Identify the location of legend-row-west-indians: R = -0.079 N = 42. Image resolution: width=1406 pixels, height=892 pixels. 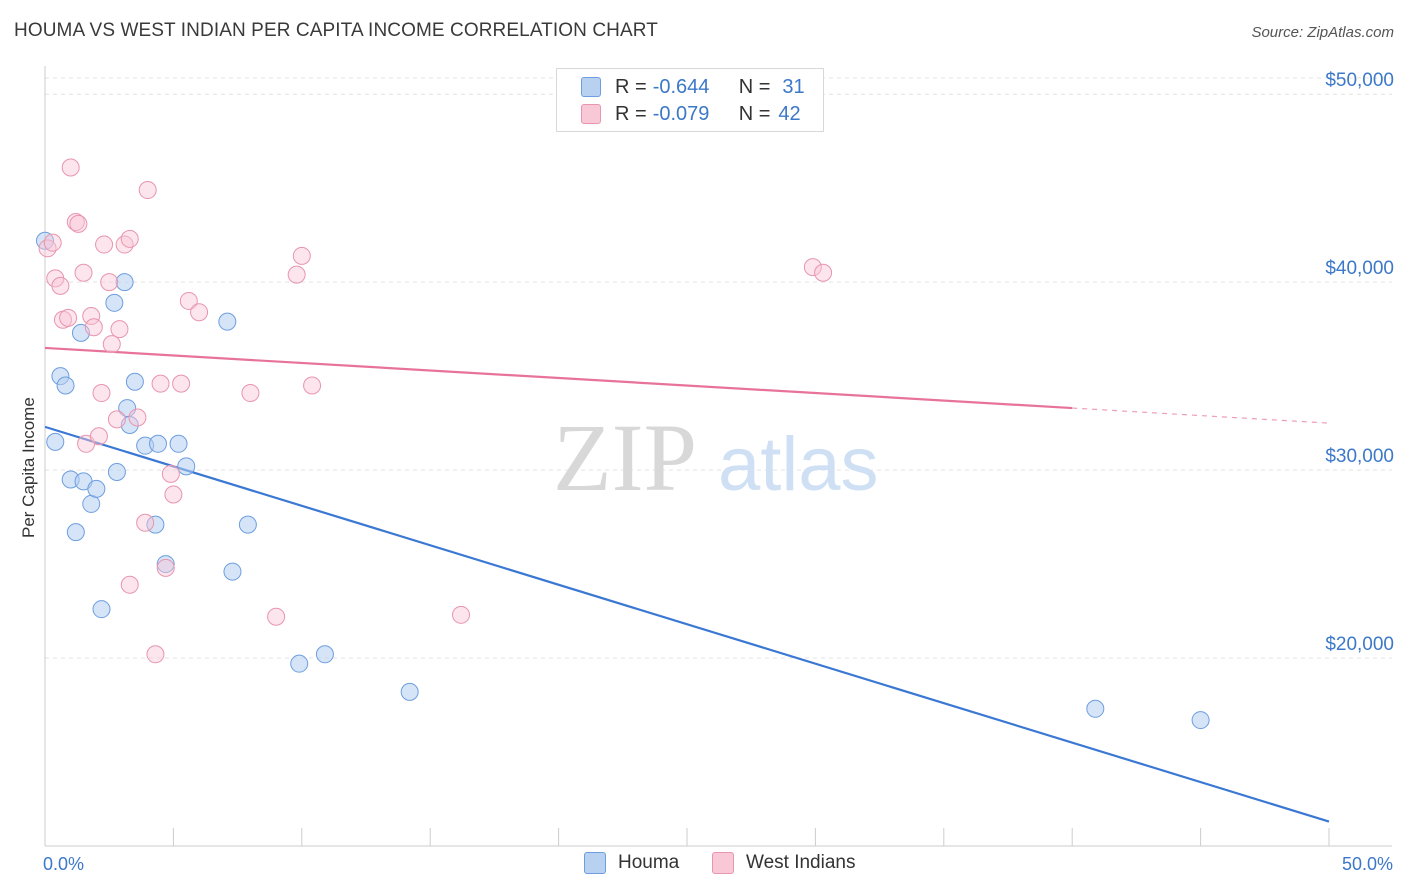
(691, 114).